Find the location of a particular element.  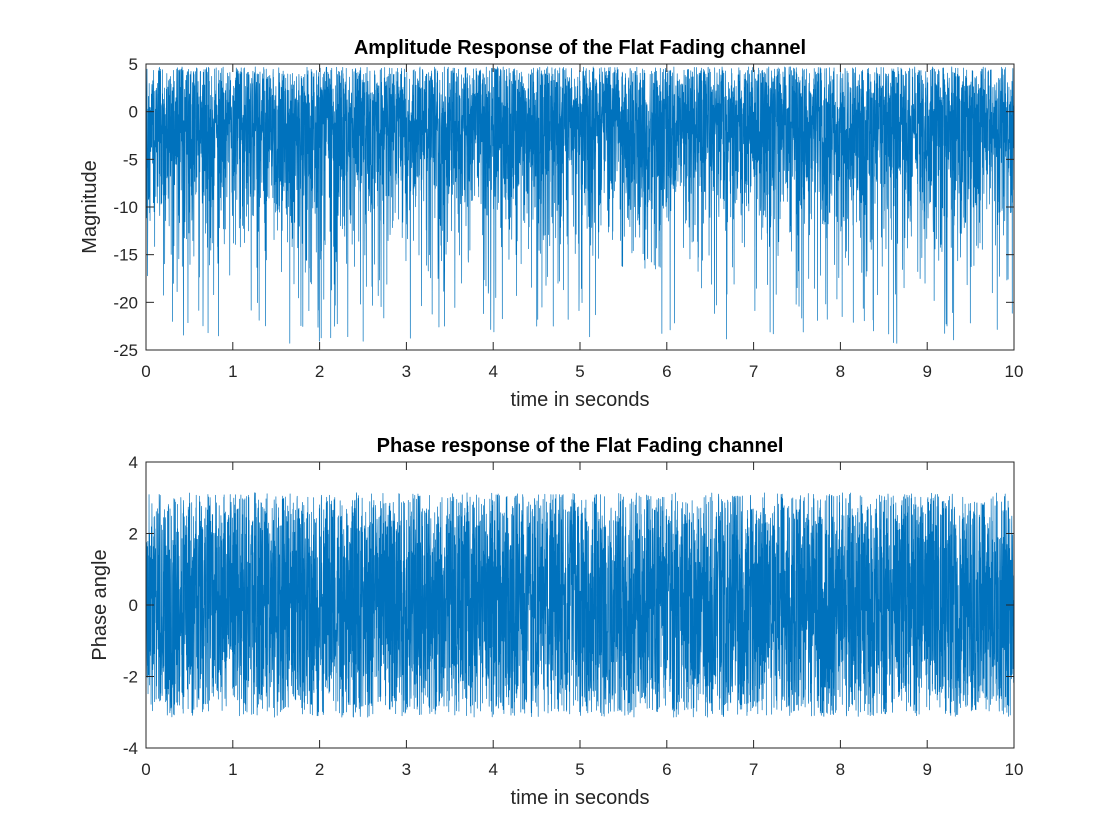

amplitude-x-tick-label: 2 is located at coordinates (319, 371).